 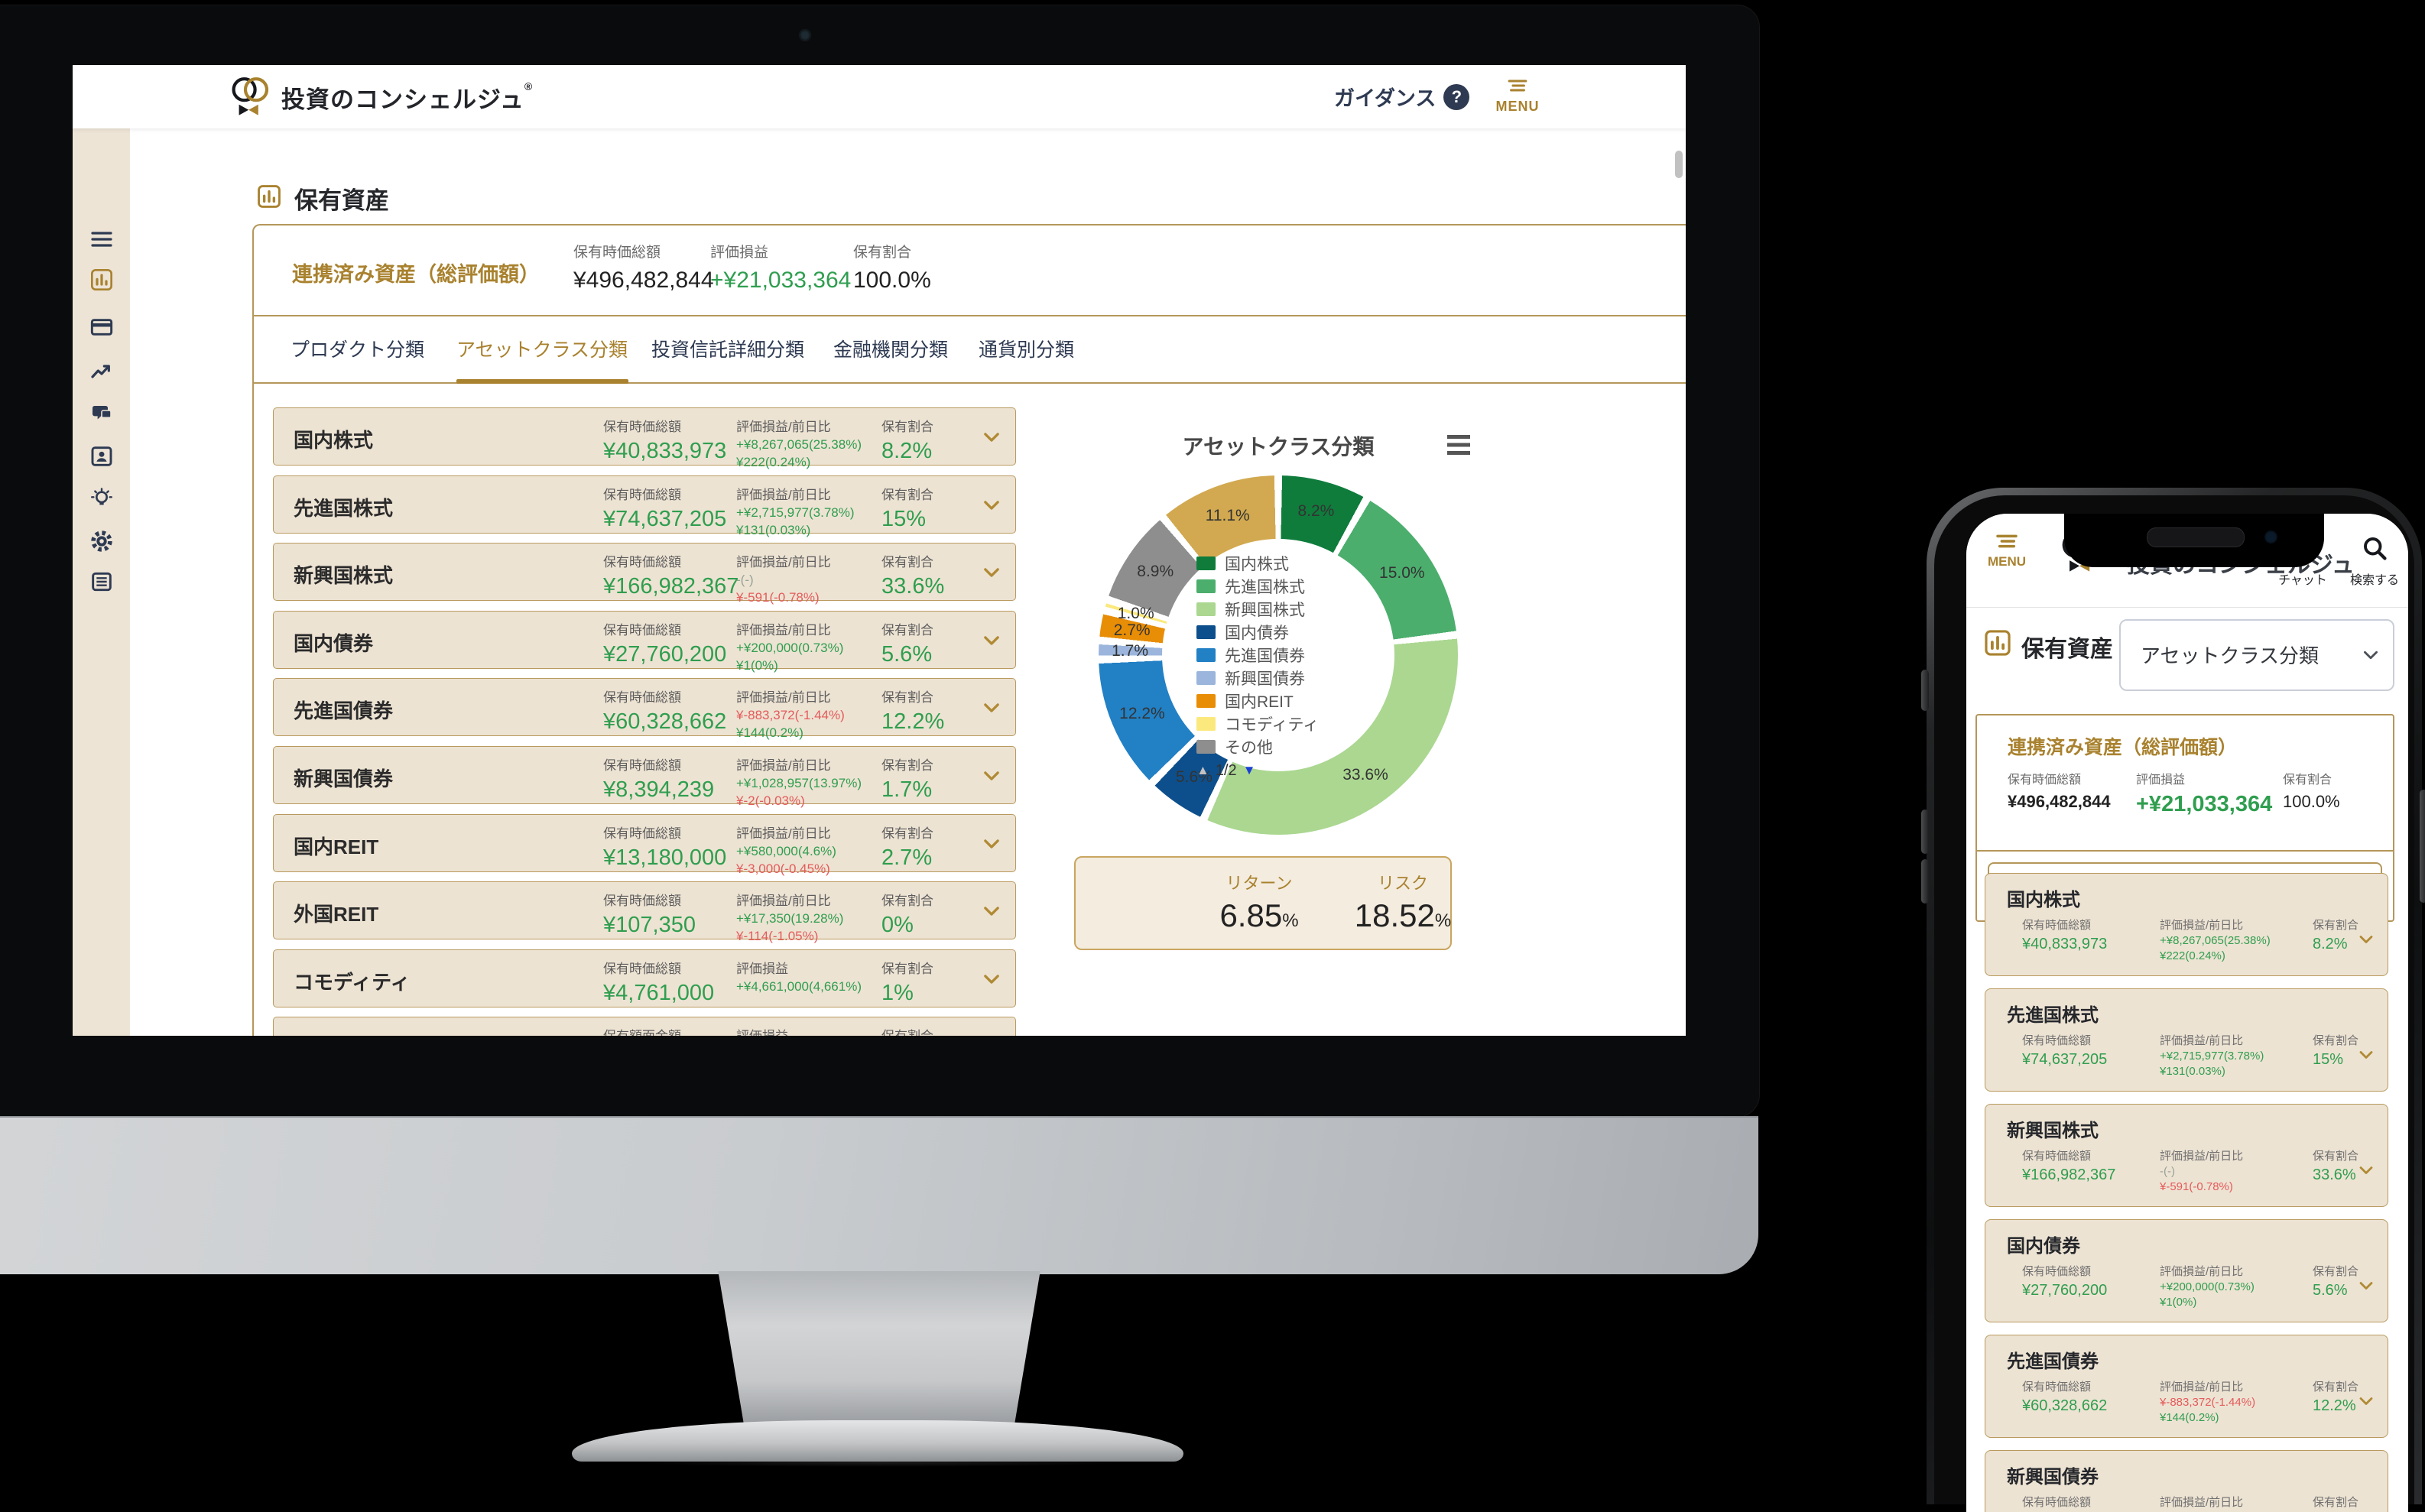 I want to click on legend-item: 先進国債券, so click(x=1288, y=655).